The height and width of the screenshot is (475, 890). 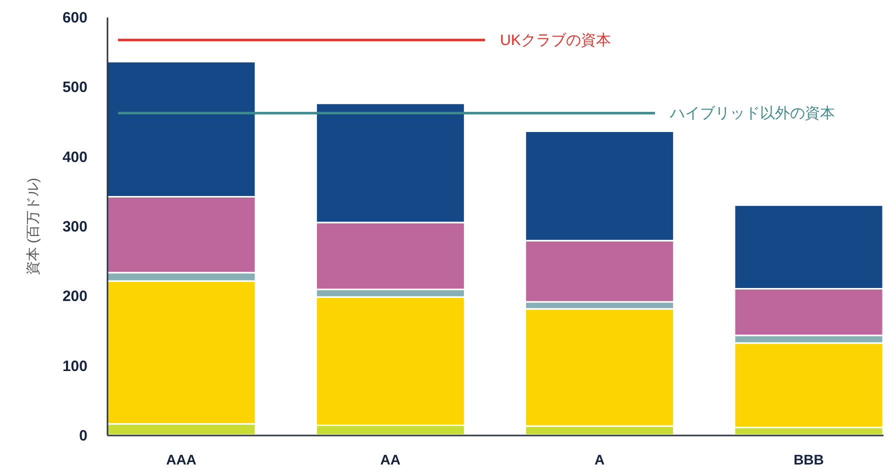 I want to click on ref-line-label: UKクラブの資本, so click(x=555, y=40).